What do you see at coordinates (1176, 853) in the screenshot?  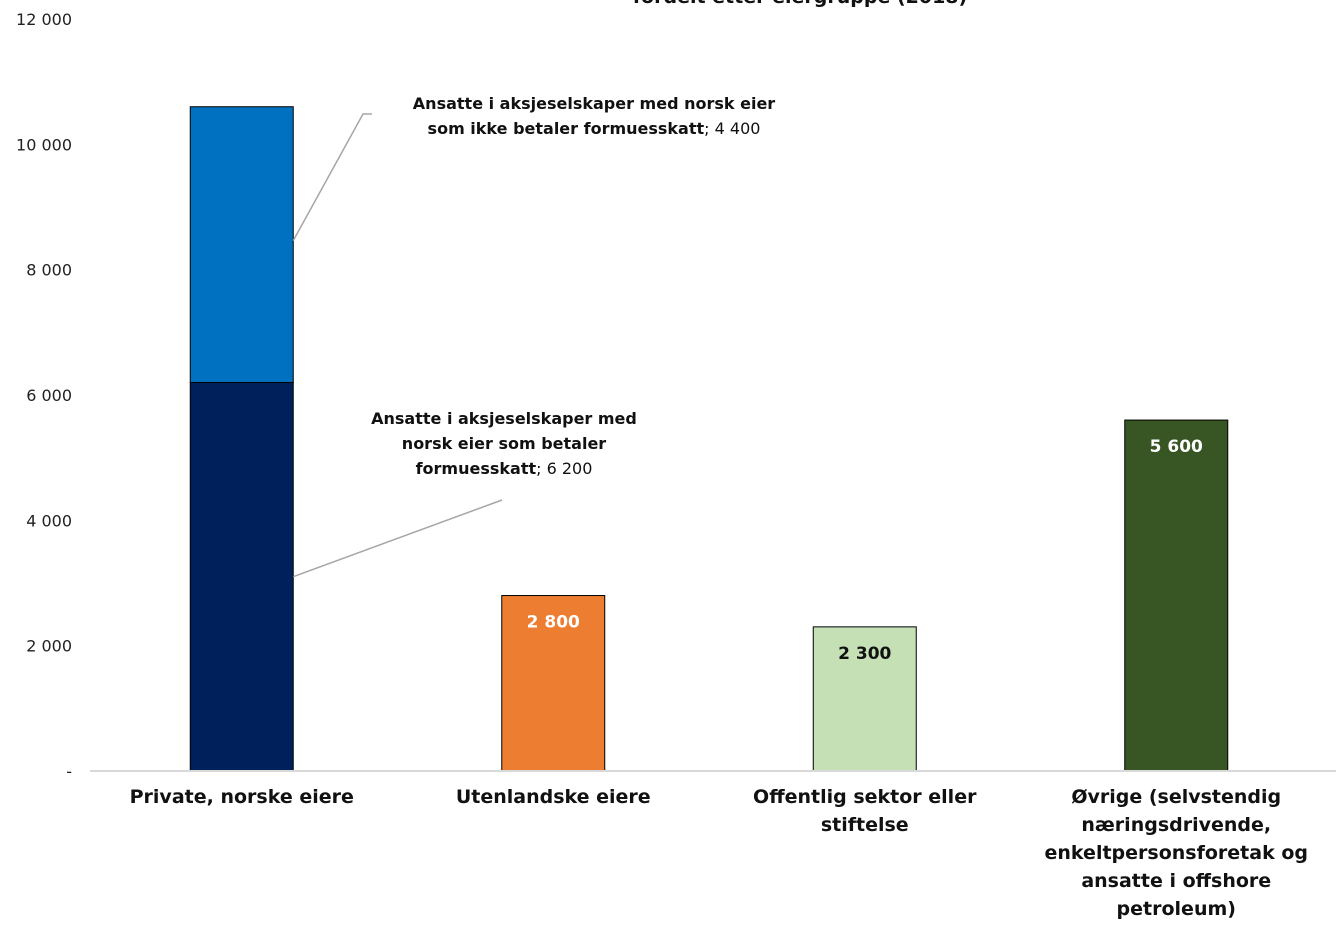 I see `category-label: enkeltpersonsforetak og` at bounding box center [1176, 853].